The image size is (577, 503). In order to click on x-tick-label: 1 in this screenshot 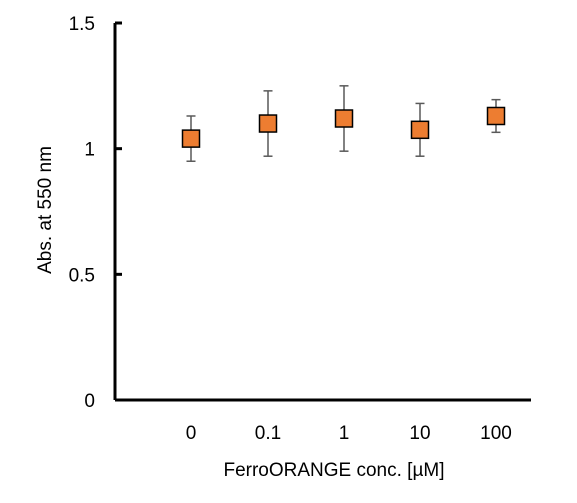, I will do `click(344, 433)`.